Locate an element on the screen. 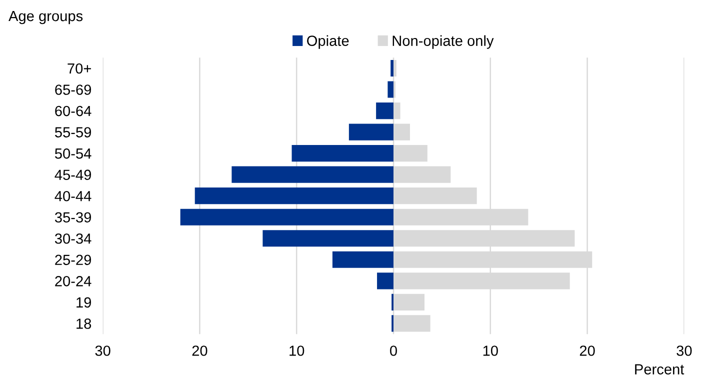  y-axis-title: Age groups is located at coordinates (45, 17).